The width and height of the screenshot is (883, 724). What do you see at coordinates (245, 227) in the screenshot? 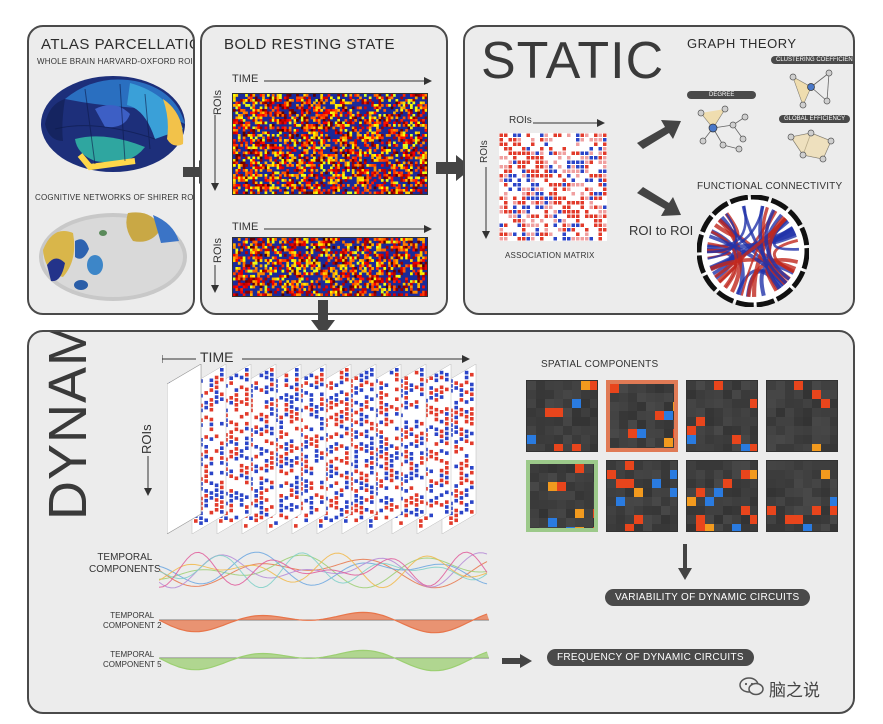
I see `bold-time-label-2: TIME` at bounding box center [245, 227].